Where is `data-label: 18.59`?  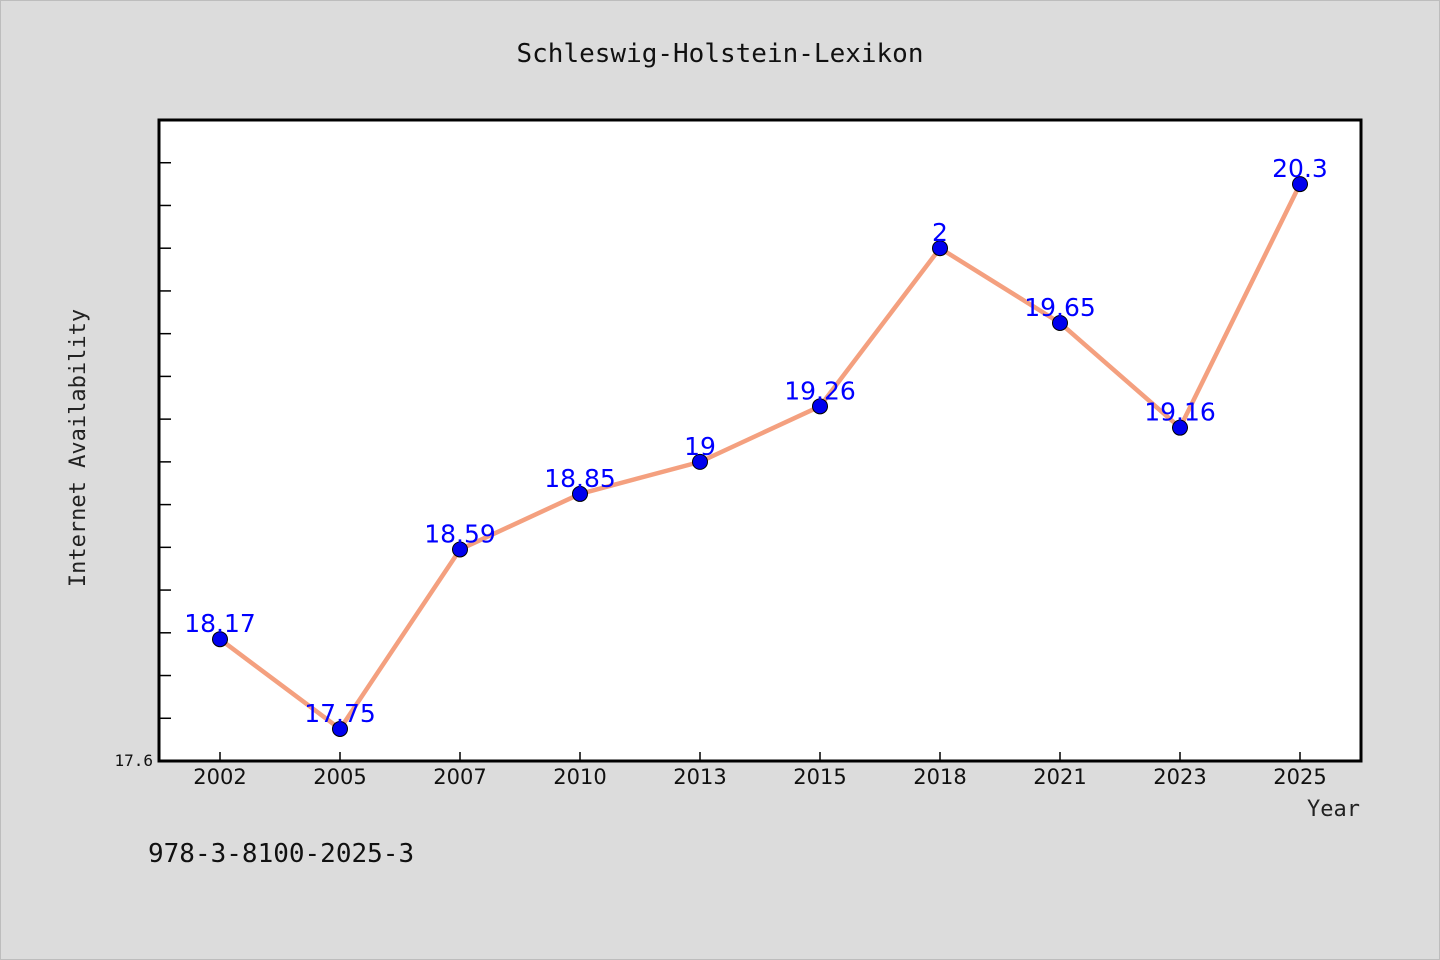 data-label: 18.59 is located at coordinates (460, 533).